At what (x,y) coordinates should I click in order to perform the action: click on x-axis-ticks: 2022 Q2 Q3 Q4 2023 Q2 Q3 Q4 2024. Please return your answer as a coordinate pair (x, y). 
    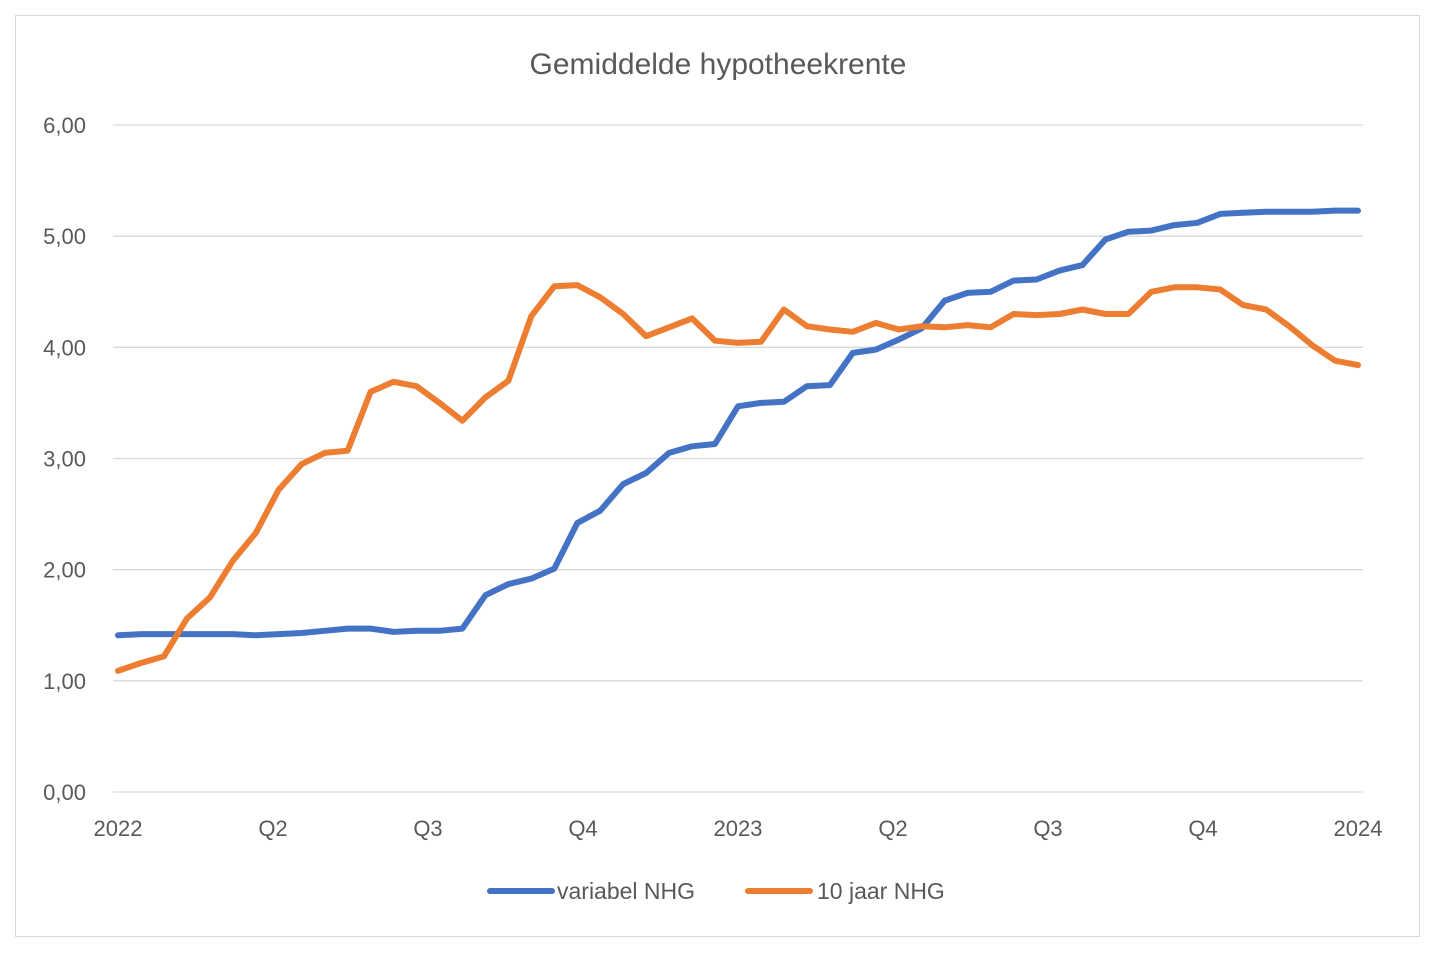
    Looking at the image, I should click on (738, 828).